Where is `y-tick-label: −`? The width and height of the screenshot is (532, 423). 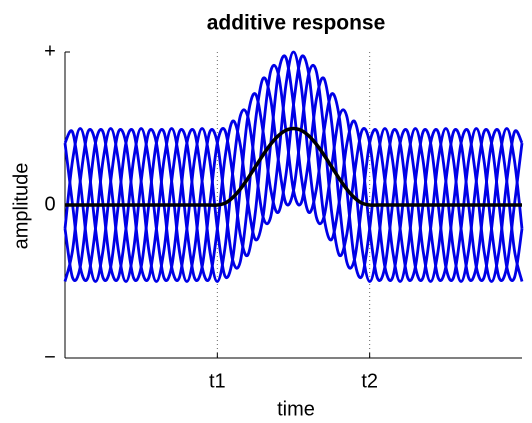
y-tick-label: − is located at coordinates (50, 357).